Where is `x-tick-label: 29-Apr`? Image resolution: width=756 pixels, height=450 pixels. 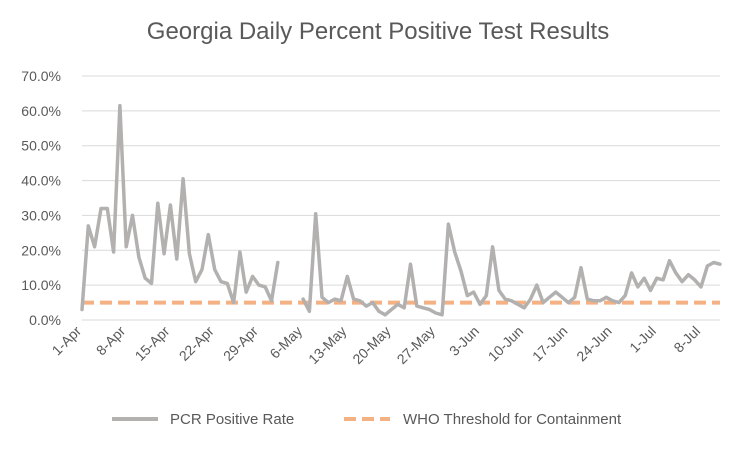 x-tick-label: 29-Apr is located at coordinates (240, 343).